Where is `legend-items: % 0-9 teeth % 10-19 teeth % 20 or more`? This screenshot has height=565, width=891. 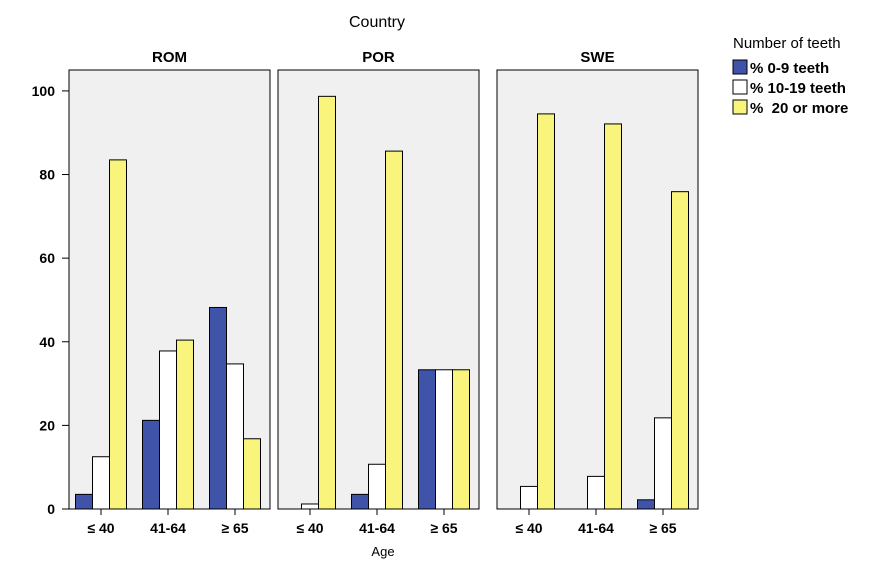 legend-items: % 0-9 teeth % 10-19 teeth % 20 or more is located at coordinates (790, 88).